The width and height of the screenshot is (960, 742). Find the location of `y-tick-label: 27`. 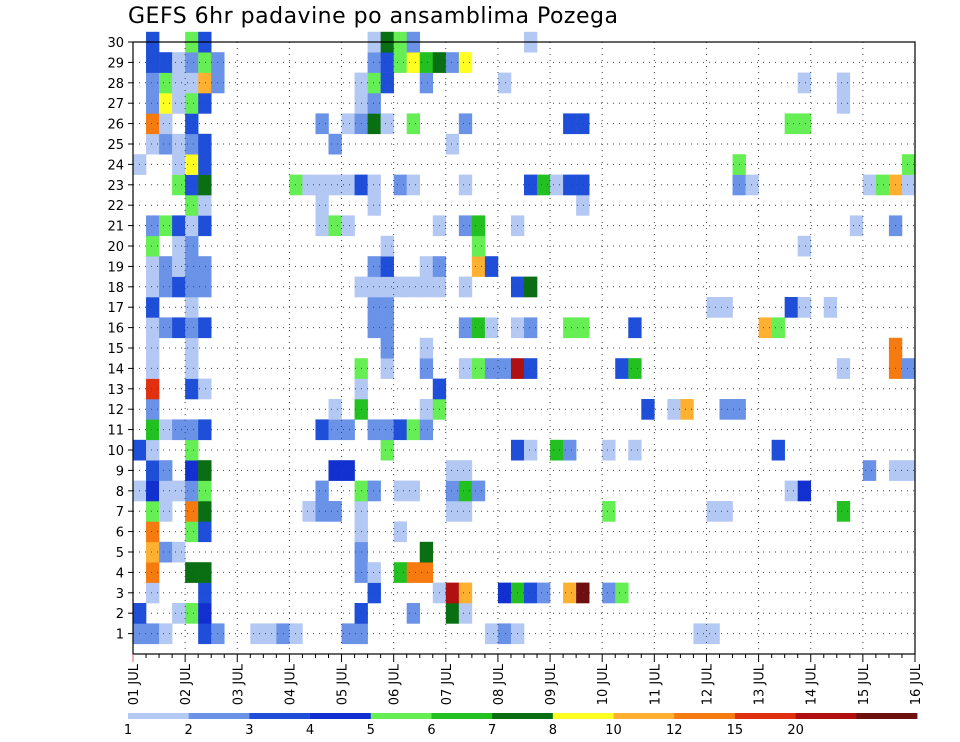

y-tick-label: 27 is located at coordinates (115, 104).